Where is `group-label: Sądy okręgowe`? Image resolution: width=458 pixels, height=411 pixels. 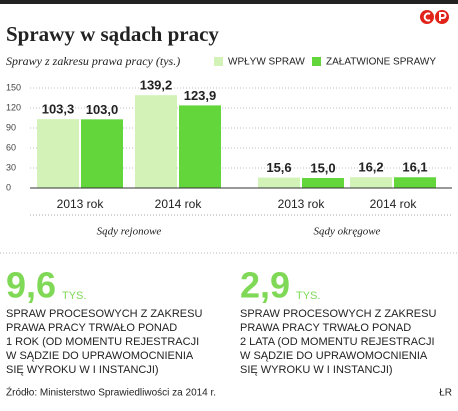
group-label: Sądy okręgowe is located at coordinates (347, 232).